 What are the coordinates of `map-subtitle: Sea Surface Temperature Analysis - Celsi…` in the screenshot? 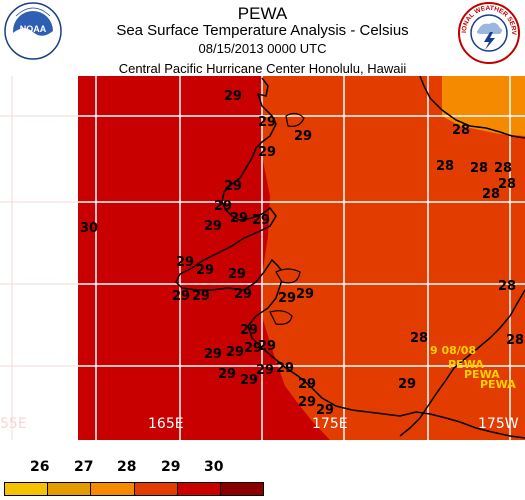 It's located at (262, 30).